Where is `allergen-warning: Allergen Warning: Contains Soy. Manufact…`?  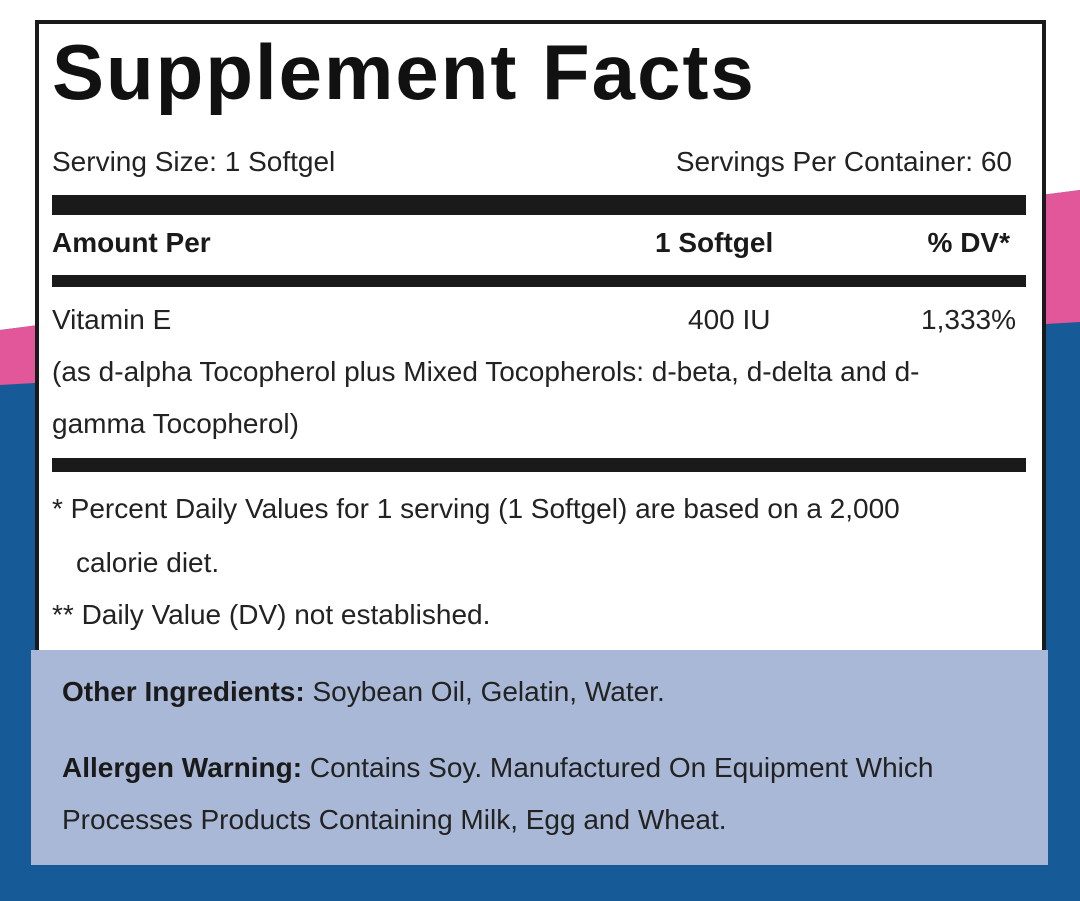
allergen-warning: Allergen Warning: Contains Soy. Manufact… is located at coordinates (542, 794).